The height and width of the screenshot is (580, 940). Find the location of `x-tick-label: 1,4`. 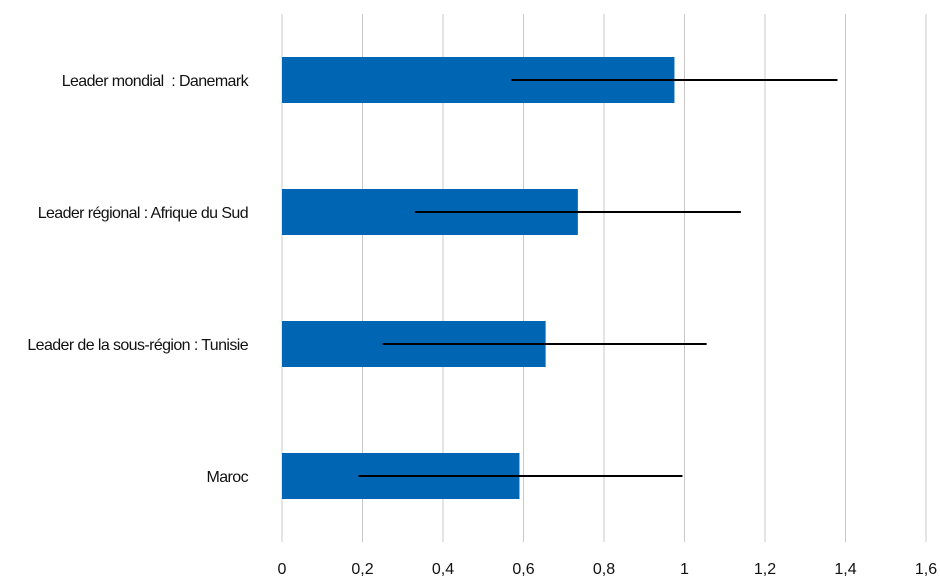

x-tick-label: 1,4 is located at coordinates (845, 569).